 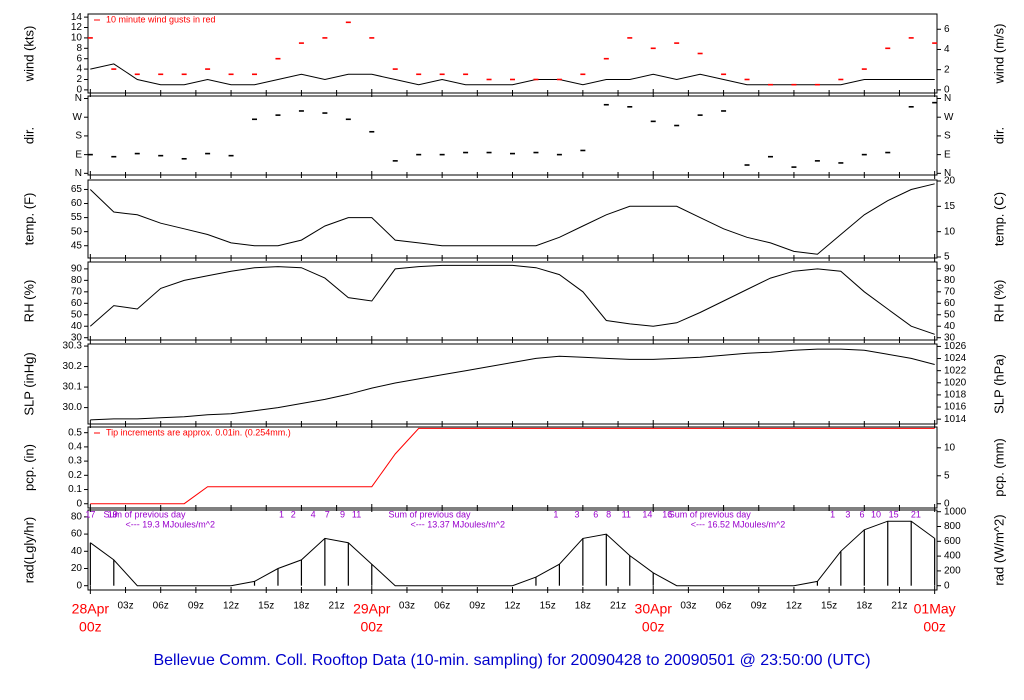 I want to click on y2-tick-label: E, so click(x=947, y=154).